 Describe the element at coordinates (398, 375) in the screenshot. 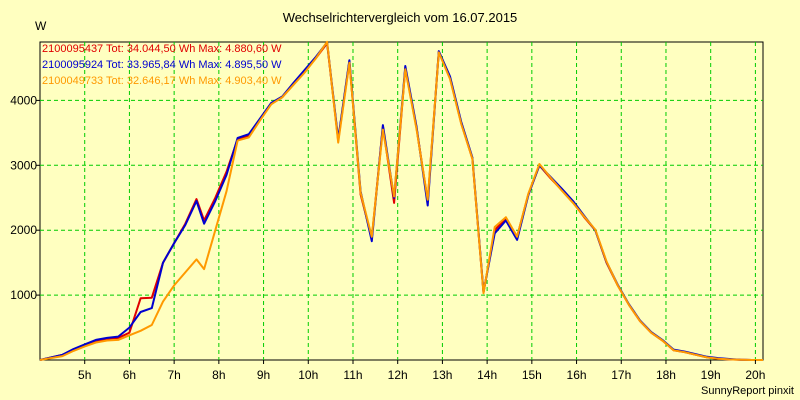

I see `x-tick-label-7: 12h` at that location.